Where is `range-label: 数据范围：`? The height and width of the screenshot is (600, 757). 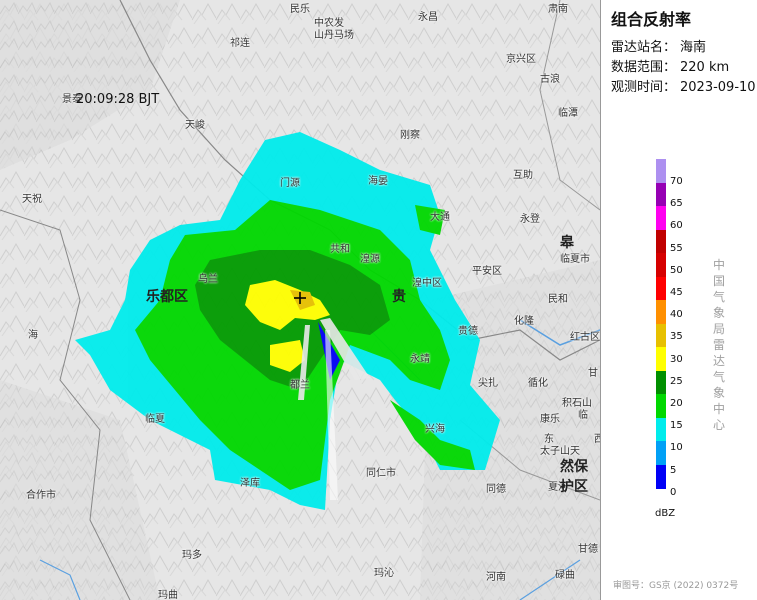
range-label: 数据范围： is located at coordinates (644, 67).